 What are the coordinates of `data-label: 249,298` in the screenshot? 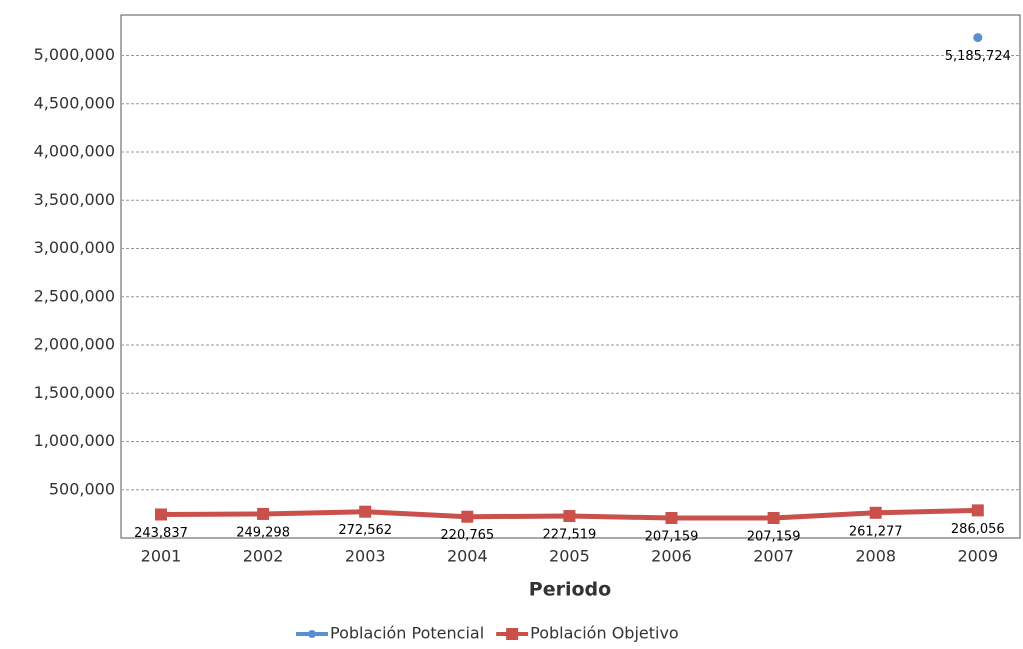 It's located at (263, 532).